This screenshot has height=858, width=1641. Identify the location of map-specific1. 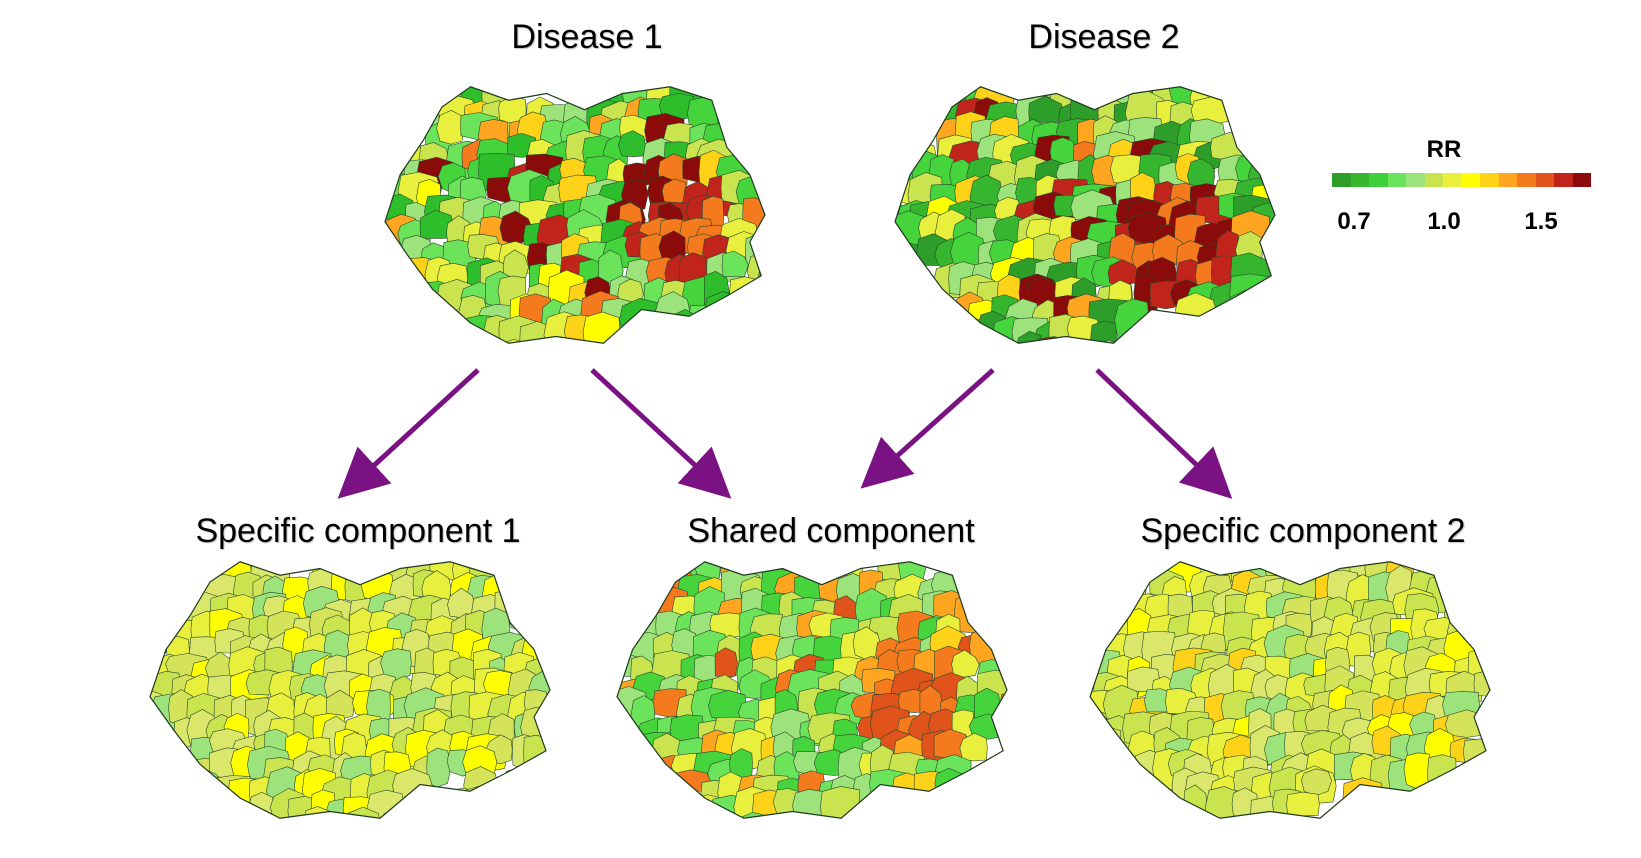
(368, 709).